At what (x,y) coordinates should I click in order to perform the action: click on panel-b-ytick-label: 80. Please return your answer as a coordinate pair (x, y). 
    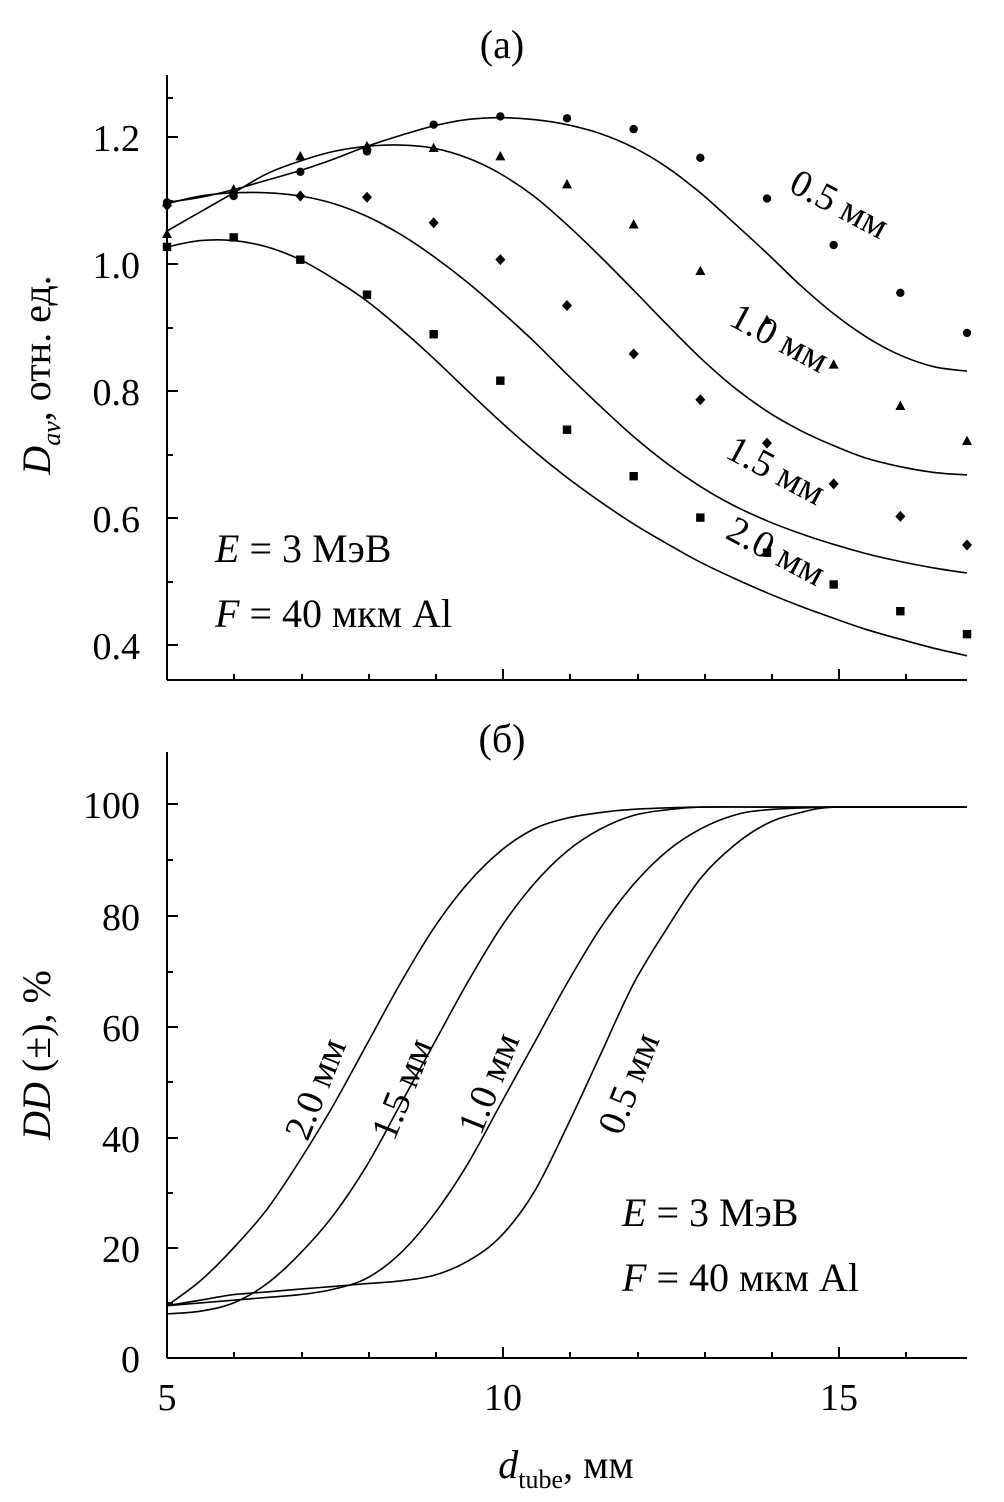
    Looking at the image, I should click on (121, 918).